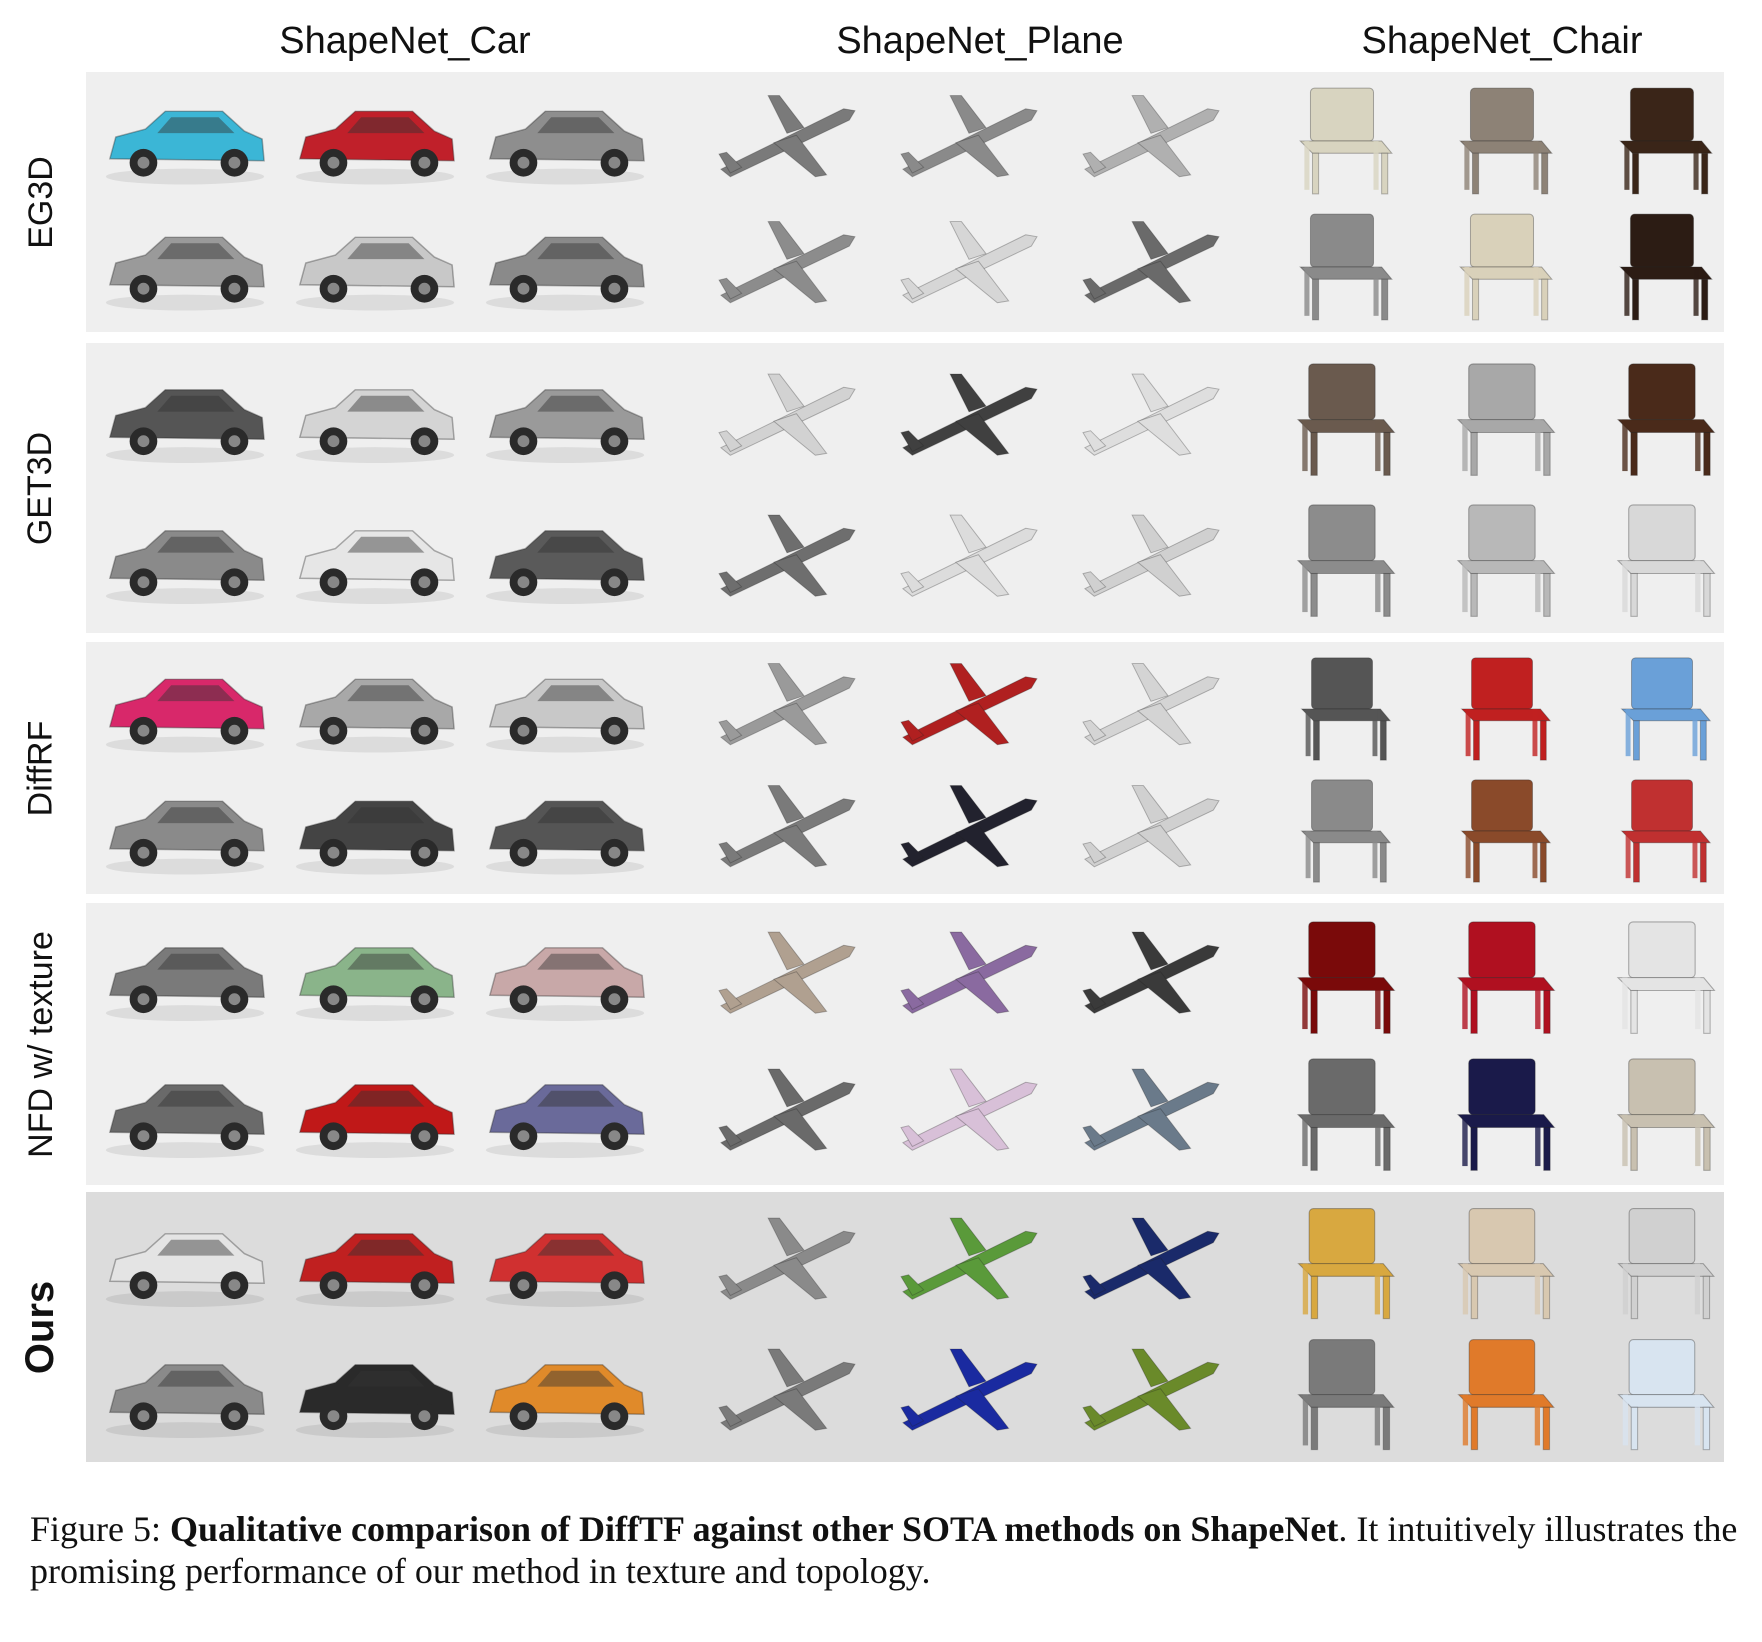 The width and height of the screenshot is (1762, 1642). I want to click on row-label-text: DiffRF, so click(40, 768).